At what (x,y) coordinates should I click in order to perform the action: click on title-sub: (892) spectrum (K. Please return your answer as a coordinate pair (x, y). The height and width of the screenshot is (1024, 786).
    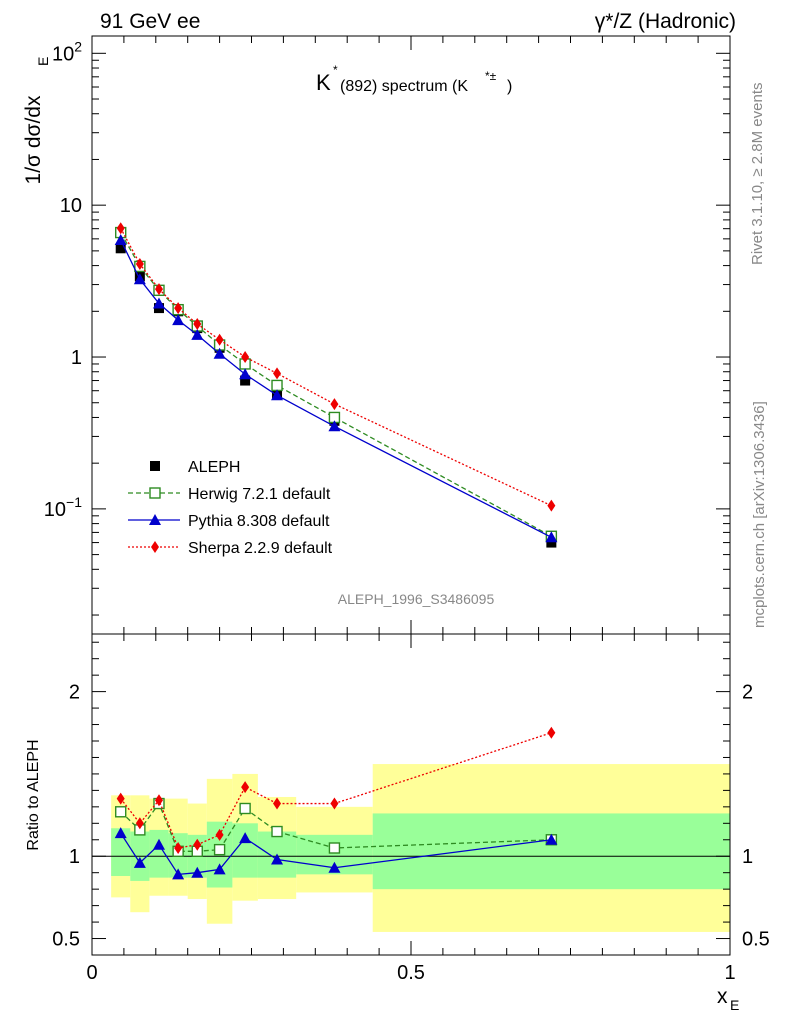
    Looking at the image, I should click on (404, 86).